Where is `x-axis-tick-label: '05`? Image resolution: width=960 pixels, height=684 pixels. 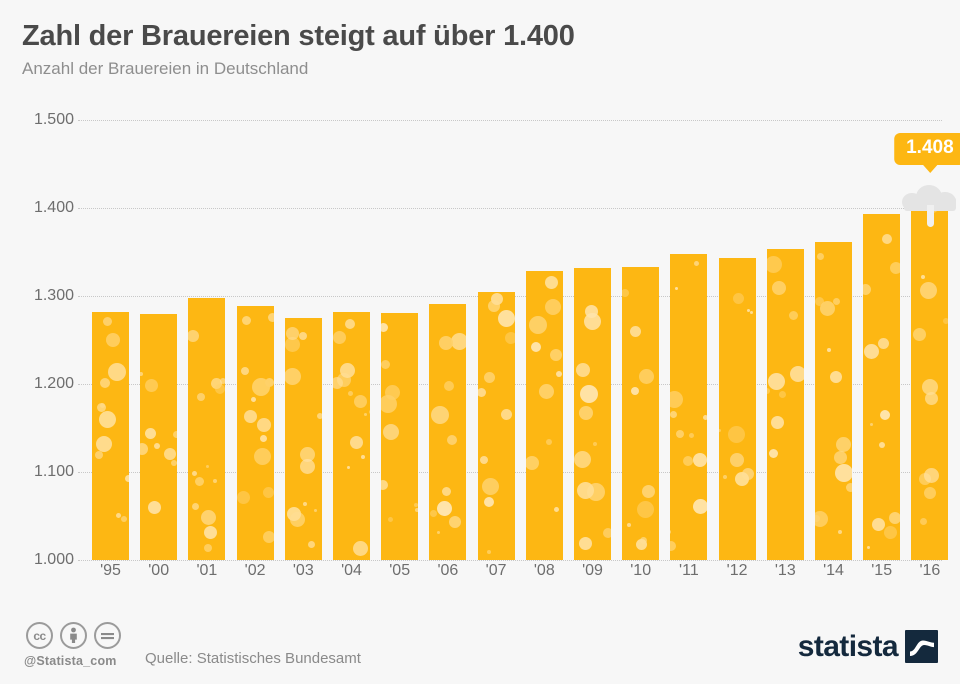
x-axis-tick-label: '05 is located at coordinates (400, 570).